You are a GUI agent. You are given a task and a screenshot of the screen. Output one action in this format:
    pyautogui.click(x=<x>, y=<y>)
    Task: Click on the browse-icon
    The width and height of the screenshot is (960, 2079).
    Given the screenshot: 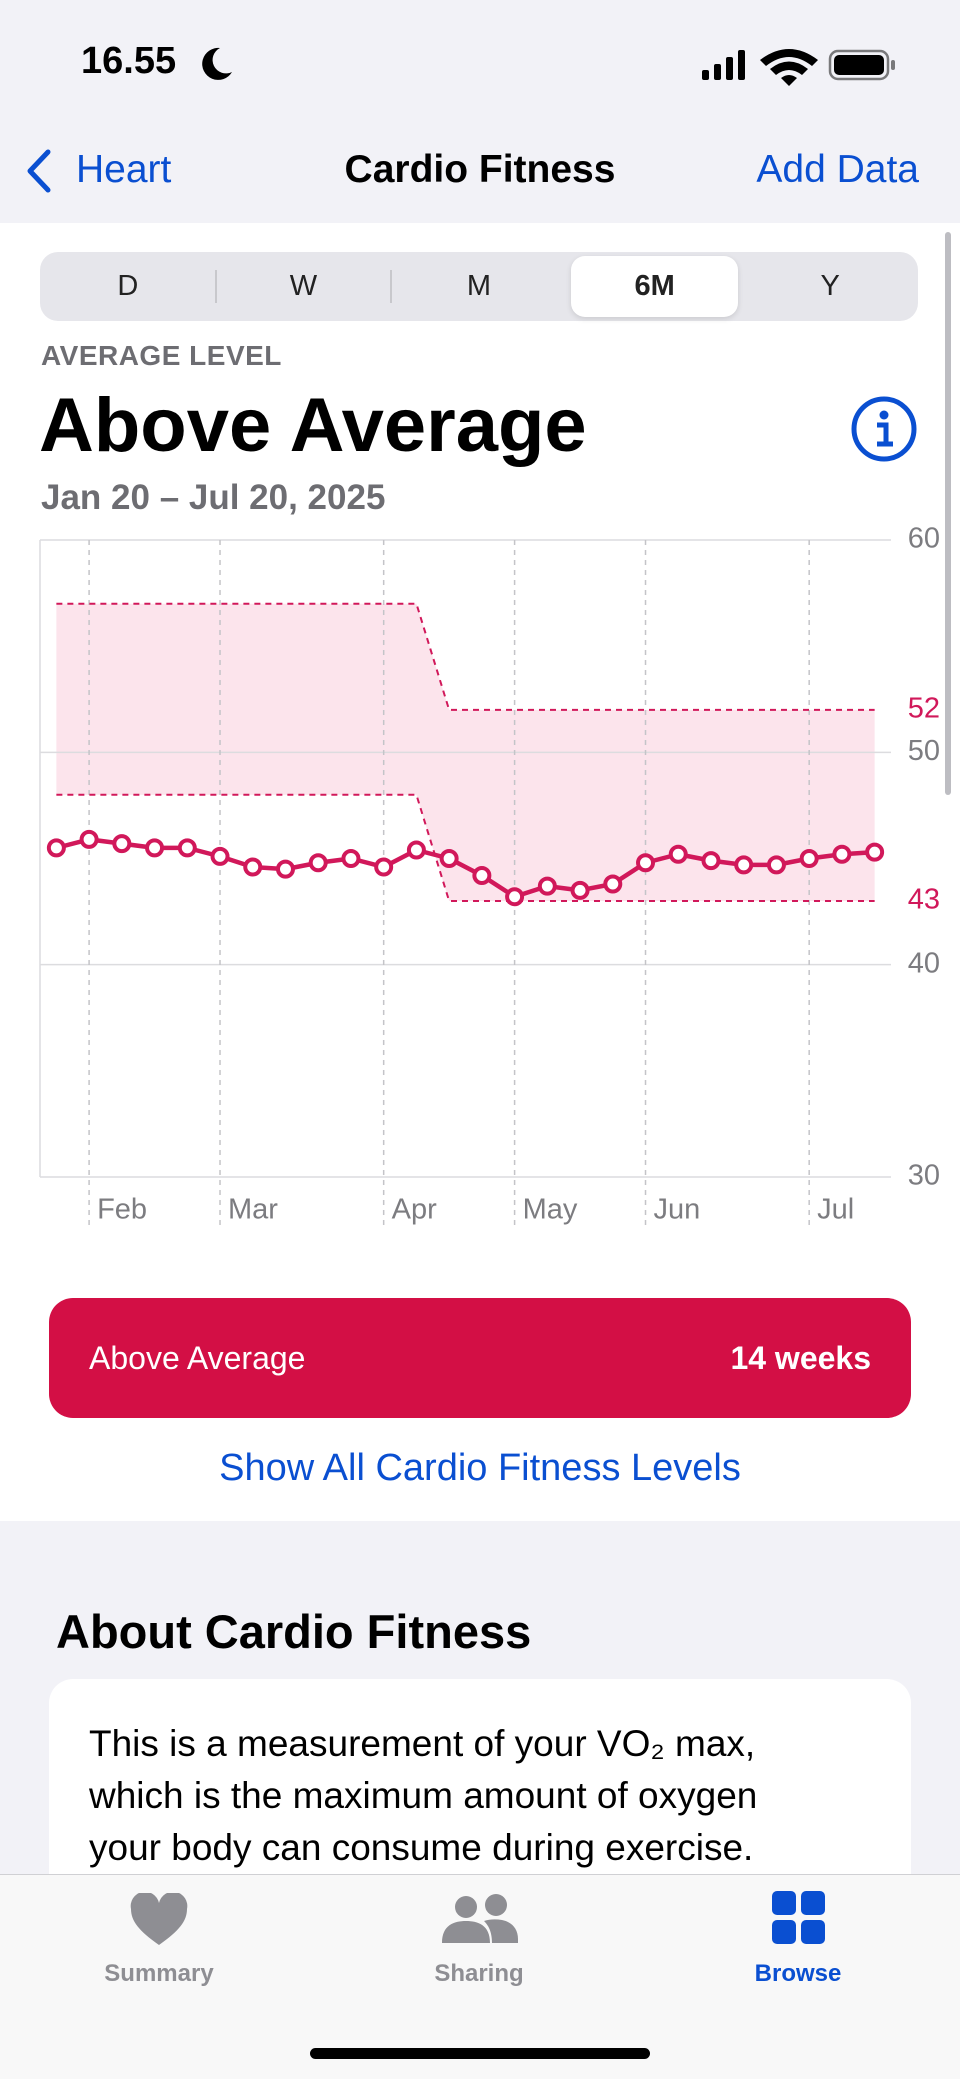 What is the action you would take?
    pyautogui.click(x=799, y=1918)
    